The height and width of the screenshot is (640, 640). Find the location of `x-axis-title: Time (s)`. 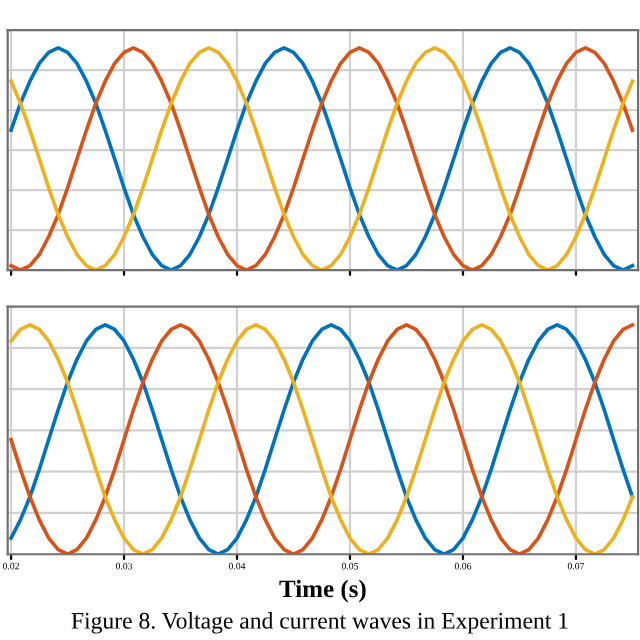

x-axis-title: Time (s) is located at coordinates (322, 591).